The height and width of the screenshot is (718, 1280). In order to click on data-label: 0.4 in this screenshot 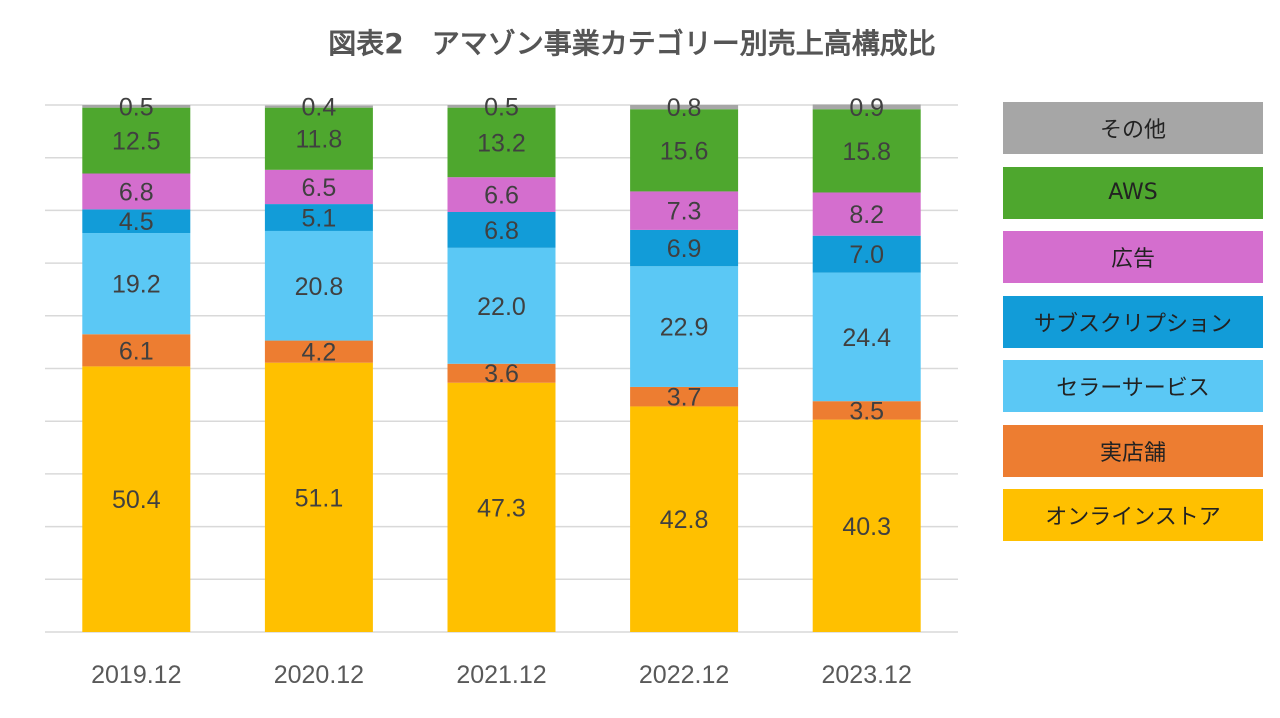, I will do `click(319, 108)`.